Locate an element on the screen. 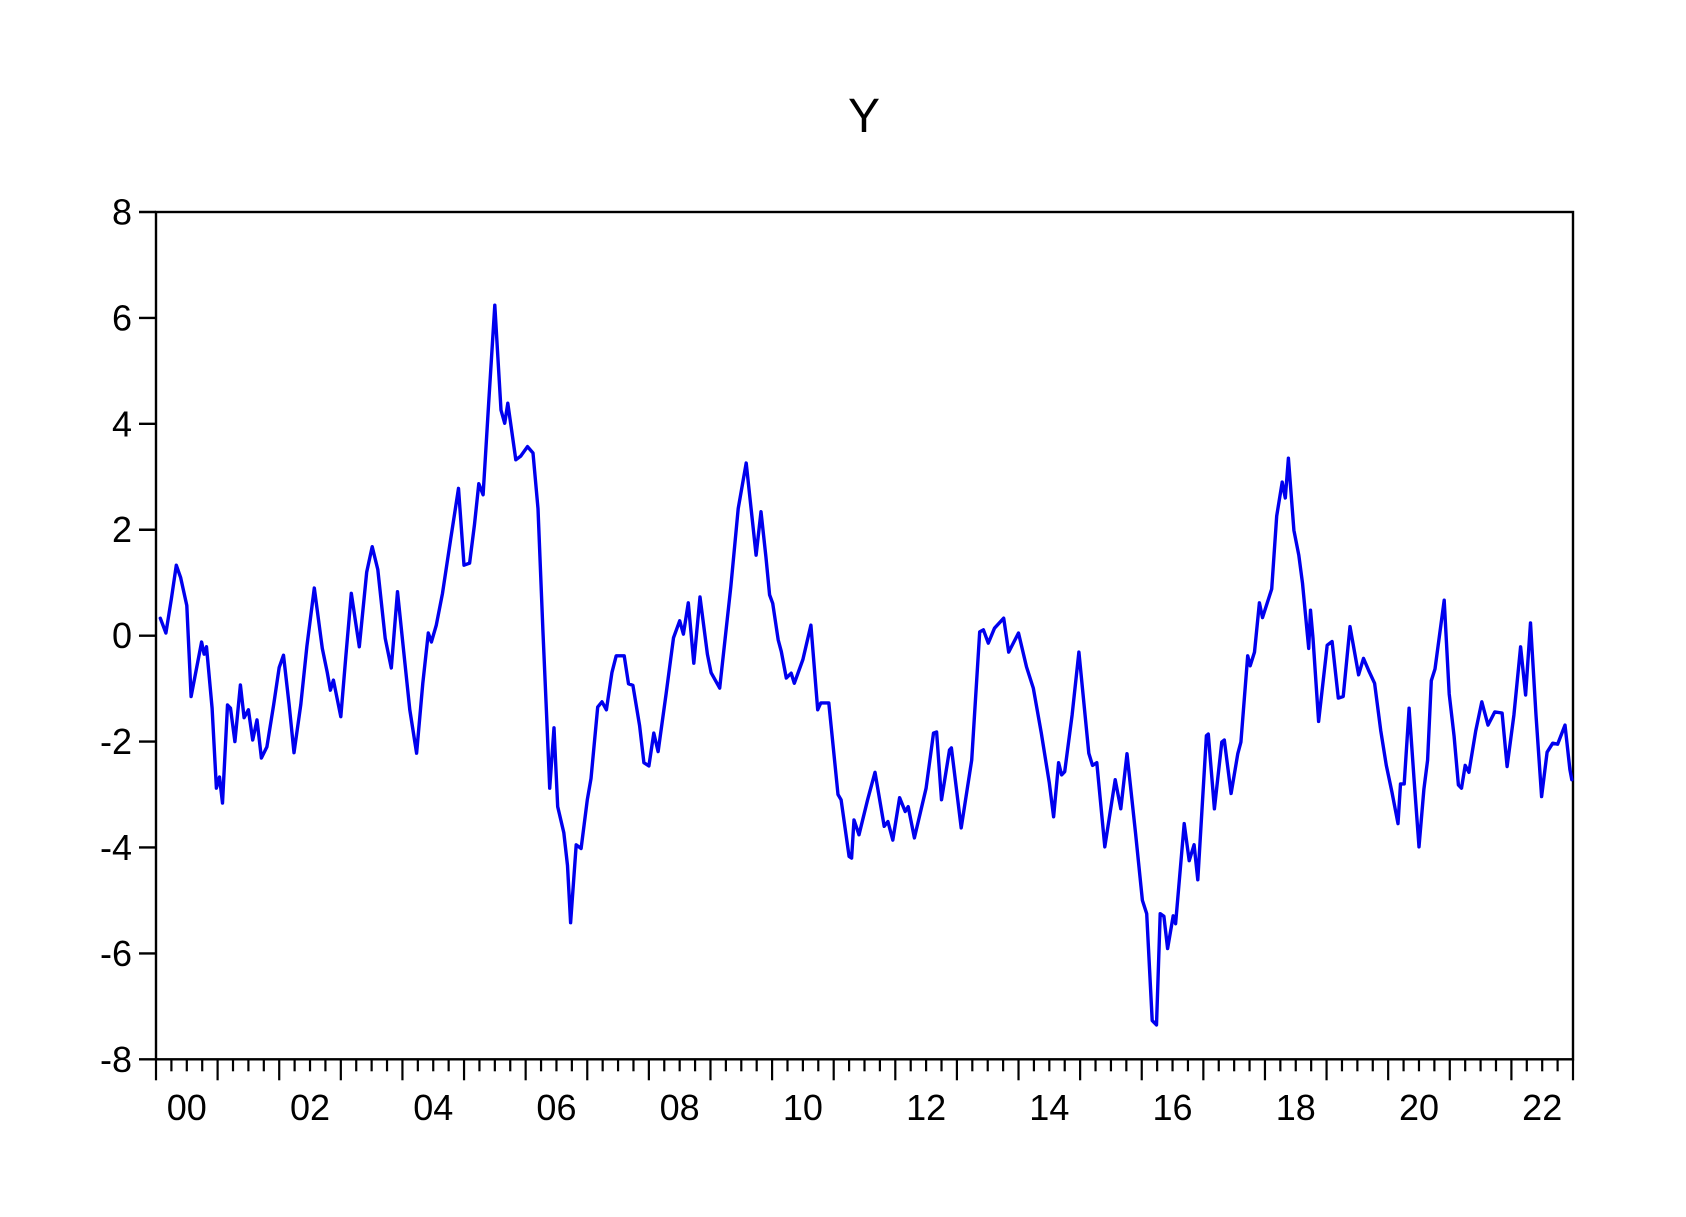  x-tick-label: 16 is located at coordinates (1173, 1107).